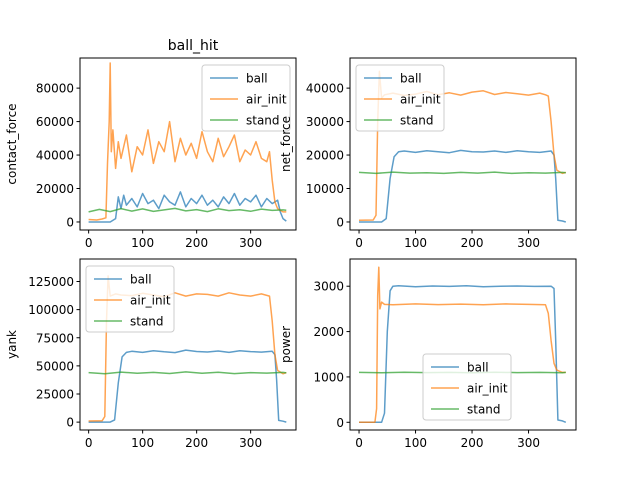 This screenshot has height=480, width=640. I want to click on y-axis-label: yank, so click(12, 344).